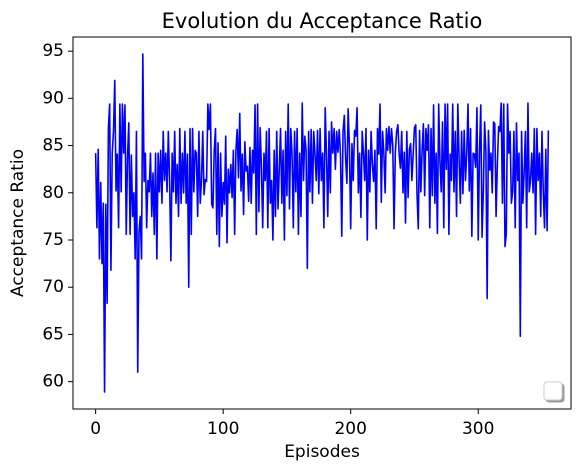 The height and width of the screenshot is (473, 579). I want to click on y-tick-label: 80, so click(53, 193).